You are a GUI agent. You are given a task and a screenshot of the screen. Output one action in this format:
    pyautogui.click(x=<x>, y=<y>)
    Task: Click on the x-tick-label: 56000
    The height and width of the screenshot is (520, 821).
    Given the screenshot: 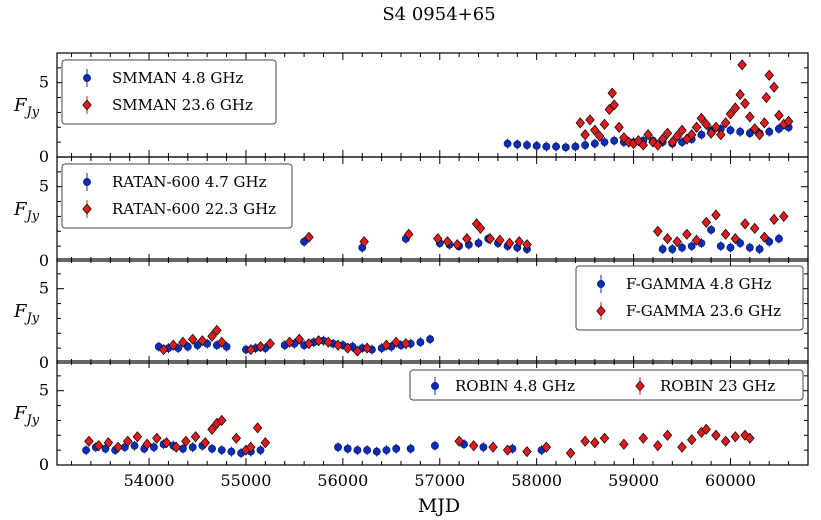 What is the action you would take?
    pyautogui.click(x=342, y=480)
    